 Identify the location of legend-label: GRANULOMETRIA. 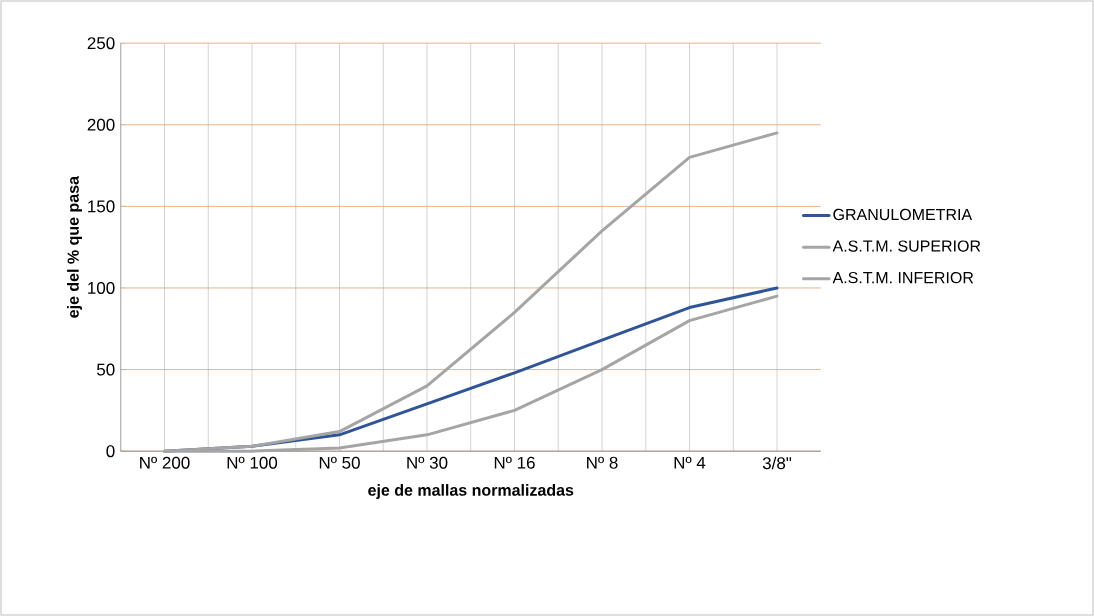
(903, 214).